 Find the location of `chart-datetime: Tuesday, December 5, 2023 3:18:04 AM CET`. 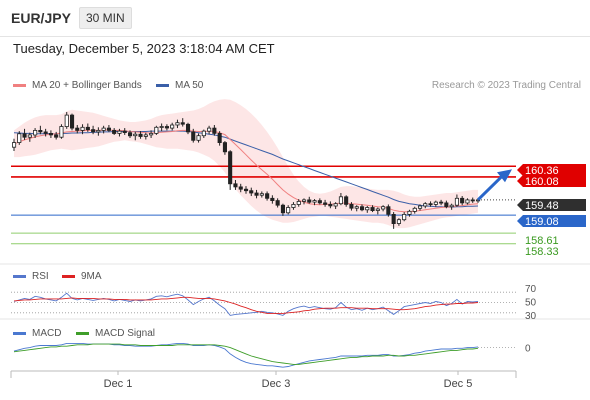

chart-datetime: Tuesday, December 5, 2023 3:18:04 AM CET is located at coordinates (144, 48).